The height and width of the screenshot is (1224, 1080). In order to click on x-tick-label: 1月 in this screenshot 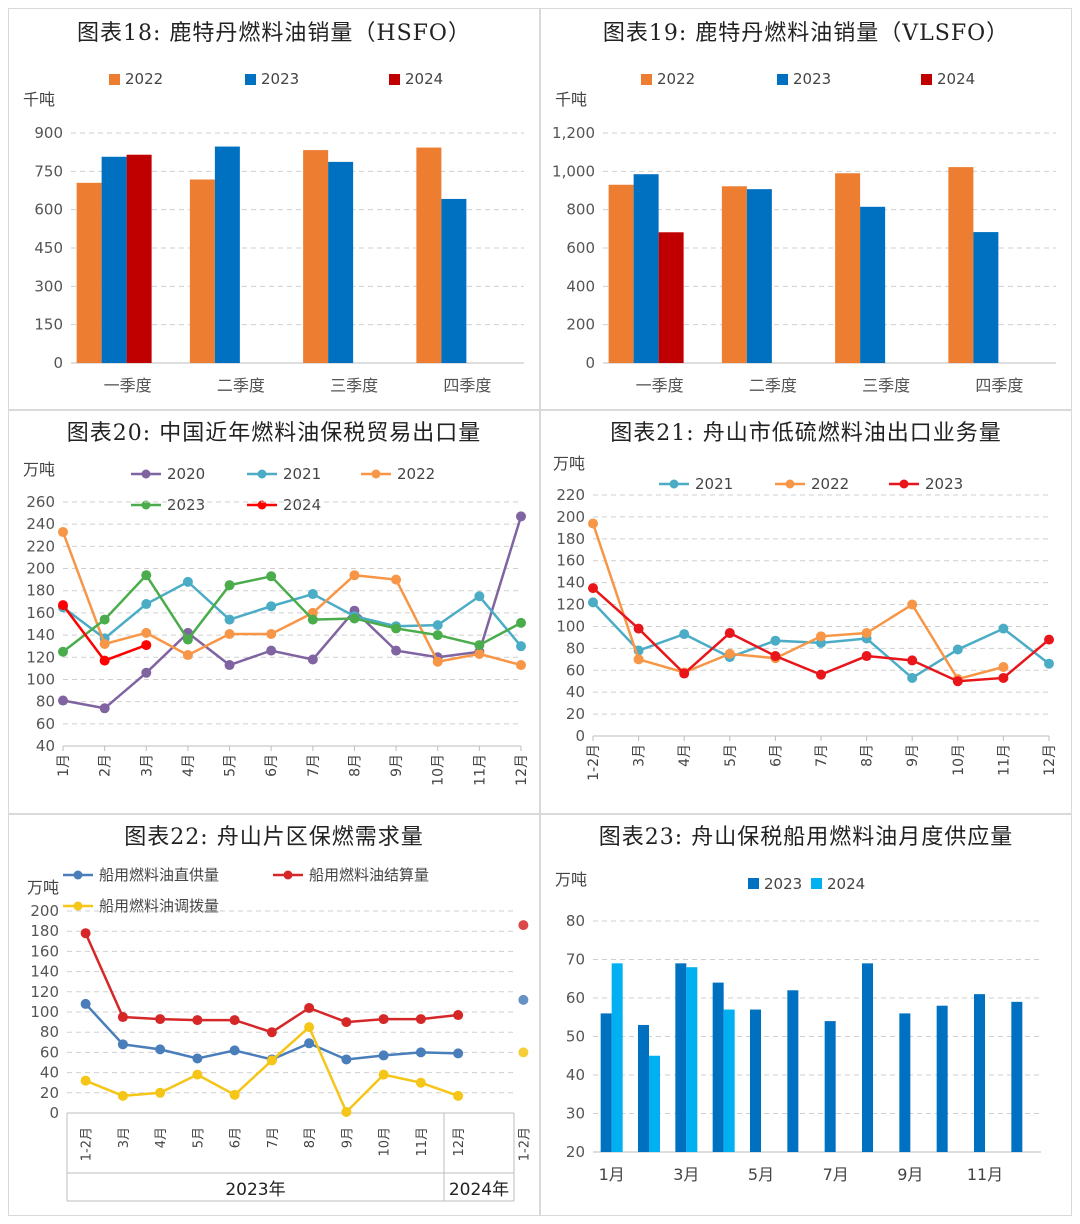, I will do `click(612, 1174)`.